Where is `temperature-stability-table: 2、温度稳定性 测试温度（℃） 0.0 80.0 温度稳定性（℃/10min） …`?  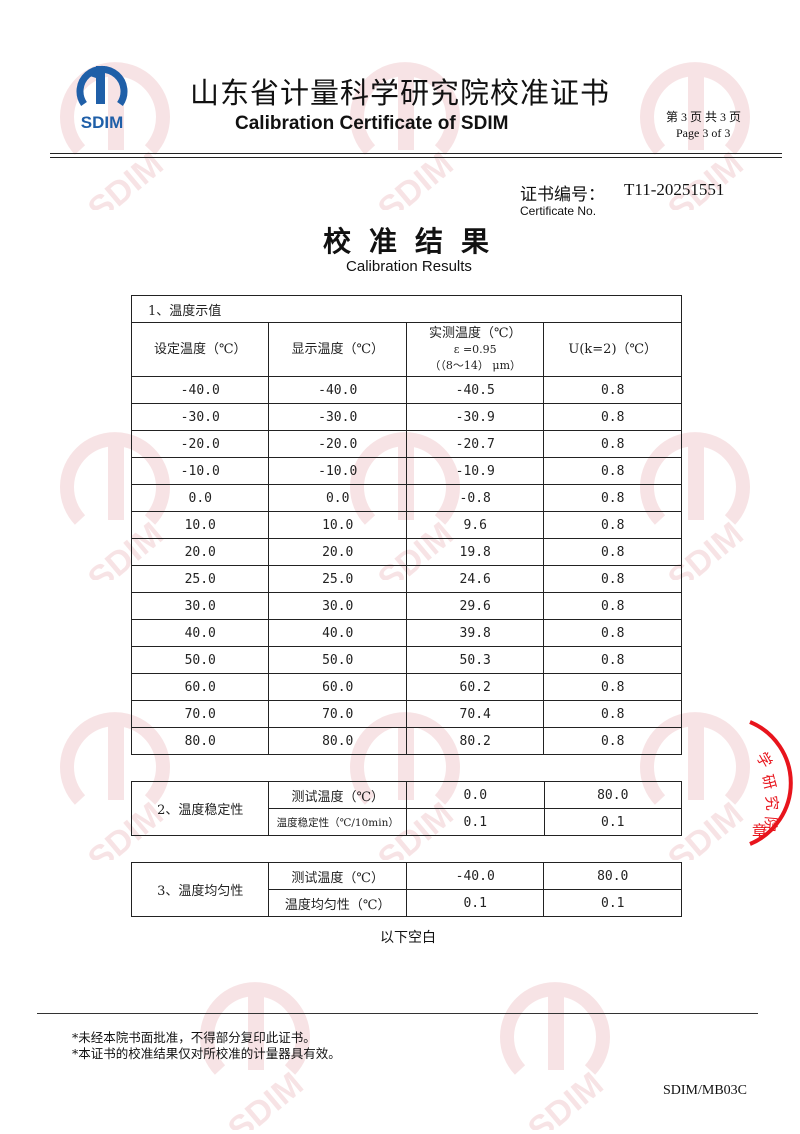 temperature-stability-table: 2、温度稳定性 测试温度（℃） 0.0 80.0 温度稳定性（℃/10min） … is located at coordinates (406, 808).